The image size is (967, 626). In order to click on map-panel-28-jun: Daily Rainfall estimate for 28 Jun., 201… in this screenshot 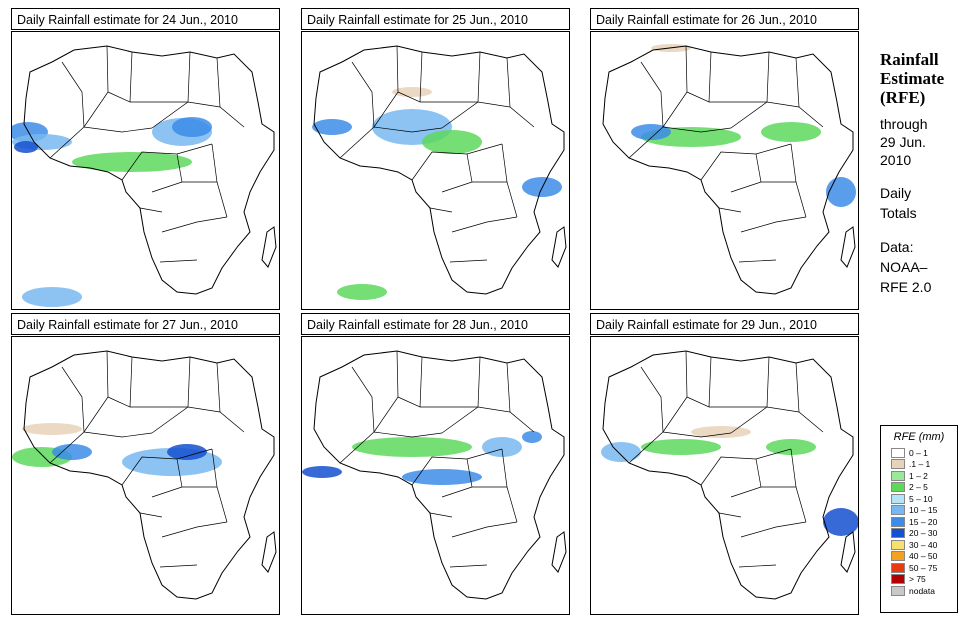, I will do `click(436, 464)`.